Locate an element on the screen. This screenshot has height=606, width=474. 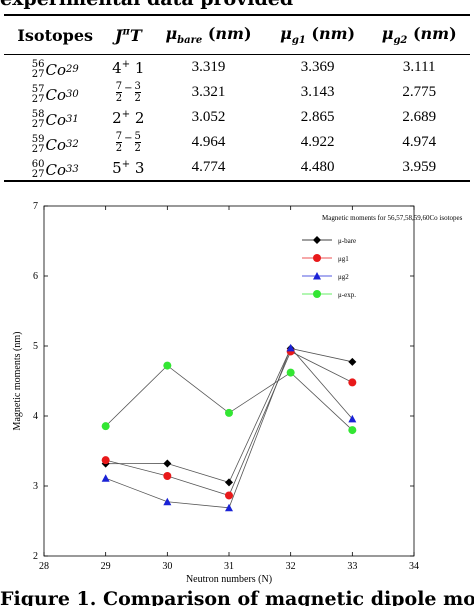
header-mu-g1: μg1 (nm) is located at coordinates (318, 35).